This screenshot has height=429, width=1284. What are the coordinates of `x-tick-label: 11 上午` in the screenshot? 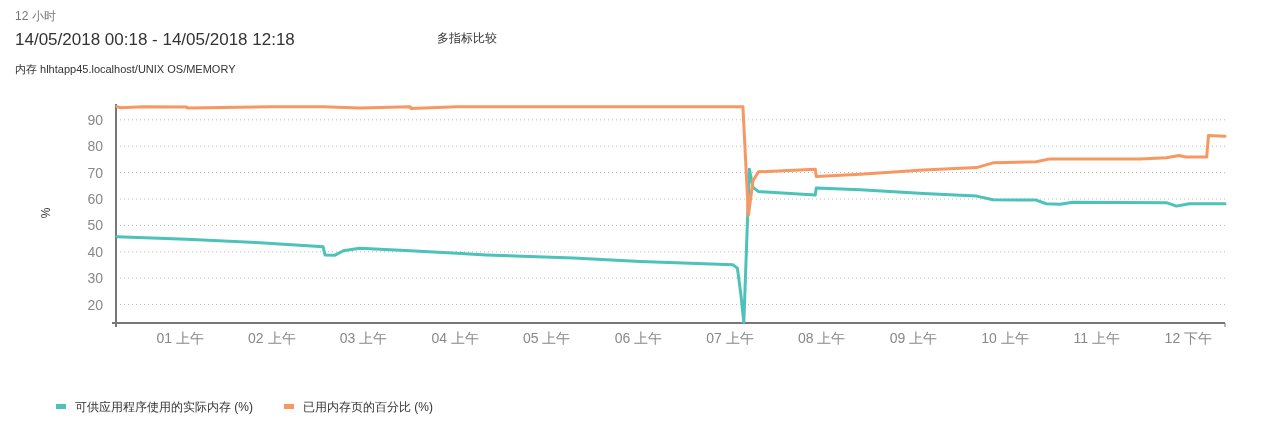 It's located at (1096, 338).